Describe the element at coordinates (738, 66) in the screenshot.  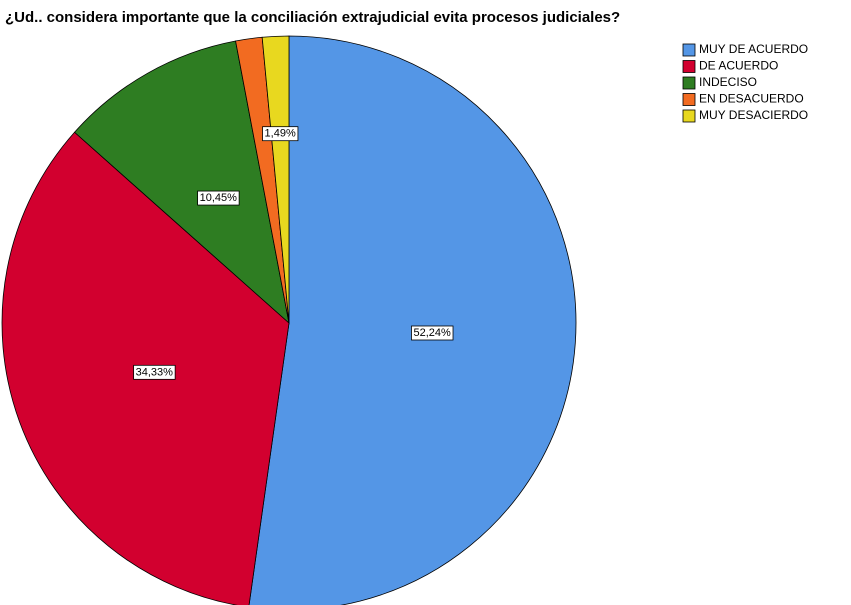
I see `legend-label: DE ACUERDO` at that location.